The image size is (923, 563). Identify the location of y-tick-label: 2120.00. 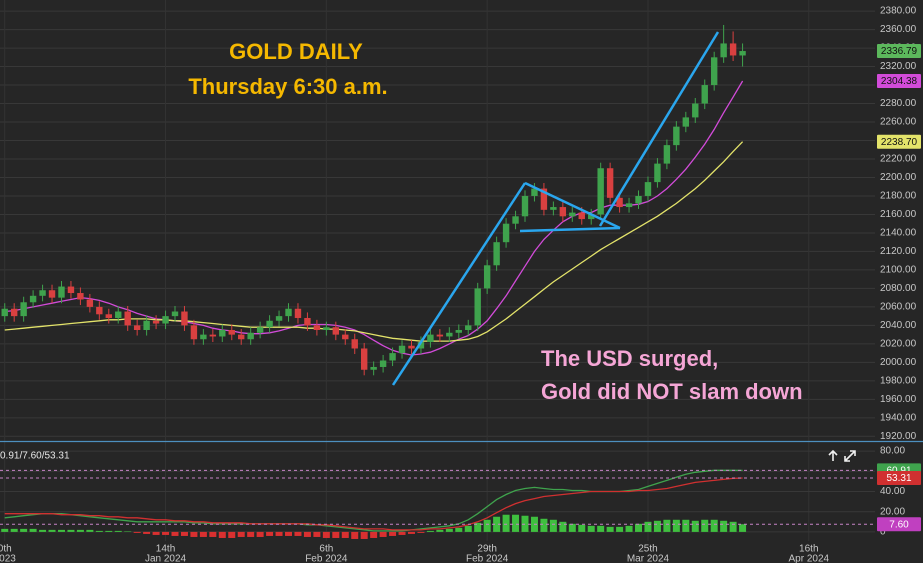
(898, 251).